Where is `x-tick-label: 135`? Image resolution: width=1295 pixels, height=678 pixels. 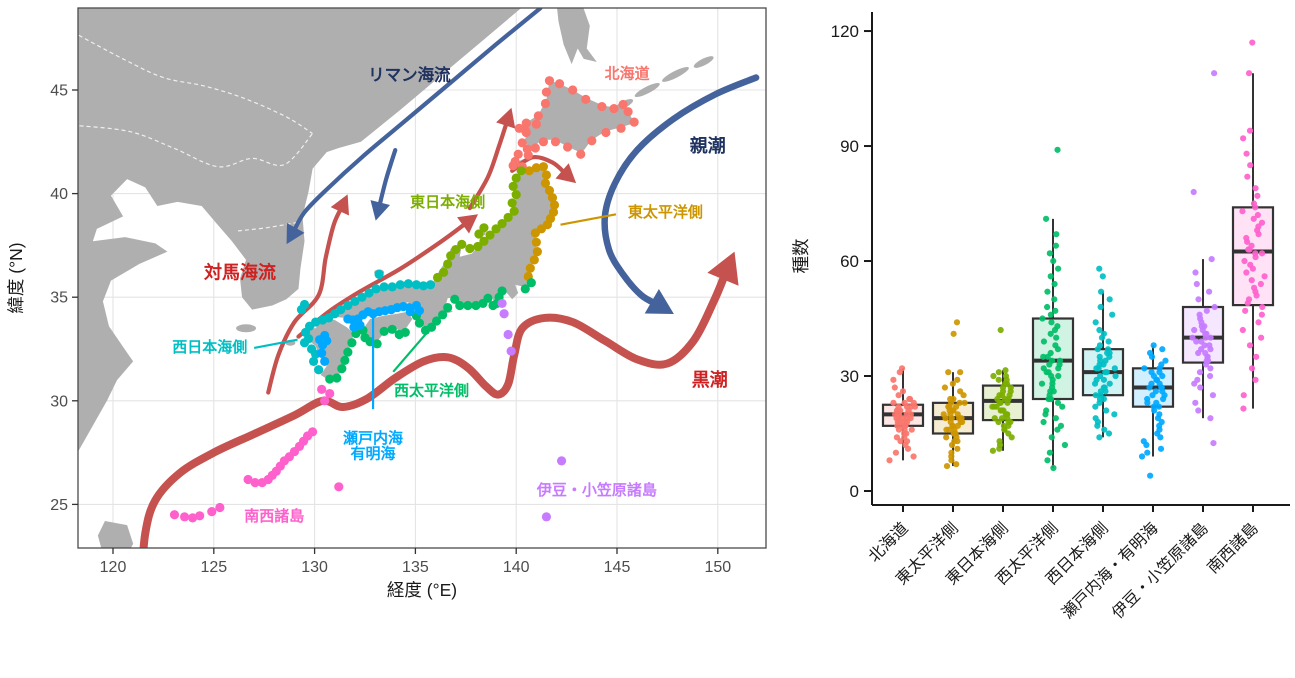
x-tick-label: 135 is located at coordinates (415, 567).